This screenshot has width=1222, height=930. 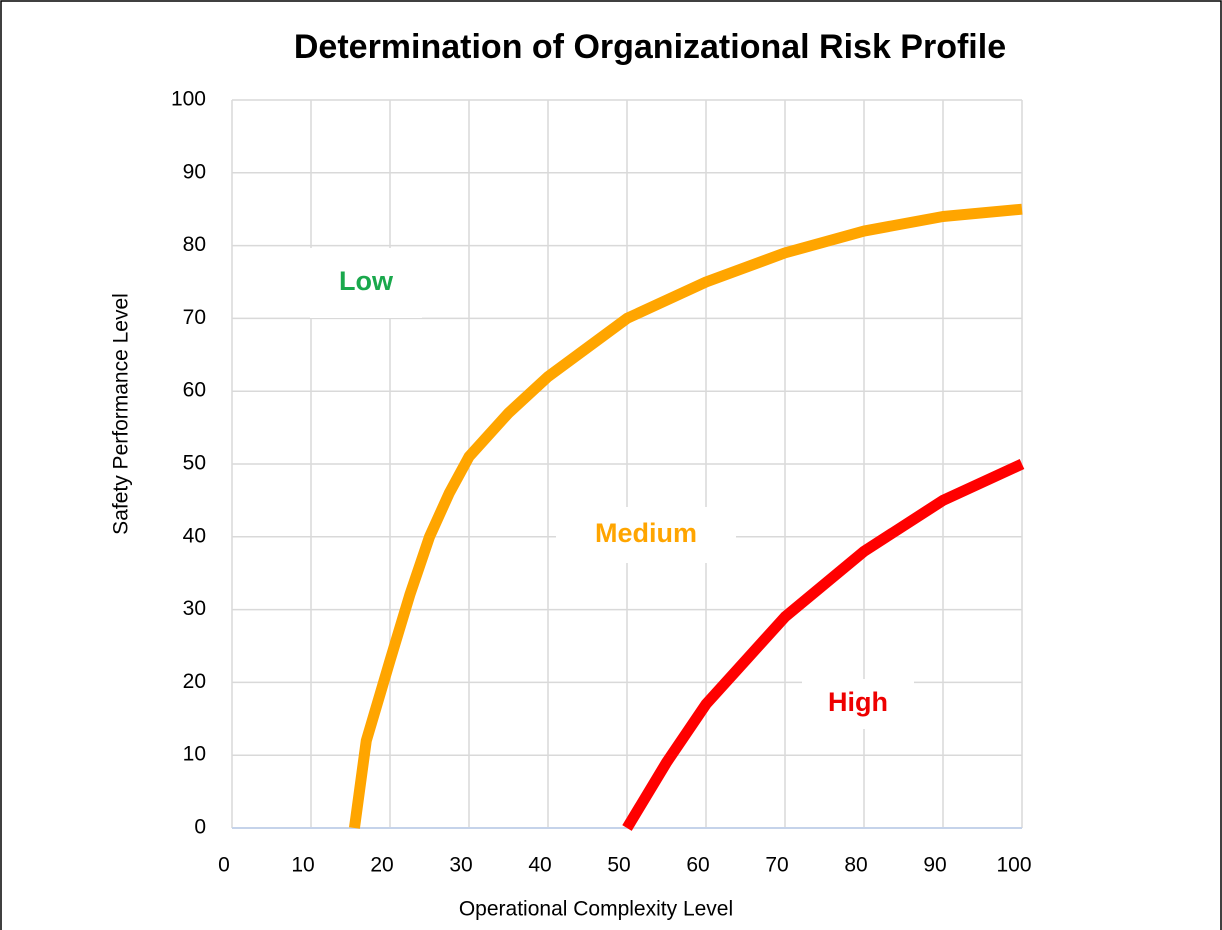 I want to click on x-tick-label: 90, so click(x=934, y=865).